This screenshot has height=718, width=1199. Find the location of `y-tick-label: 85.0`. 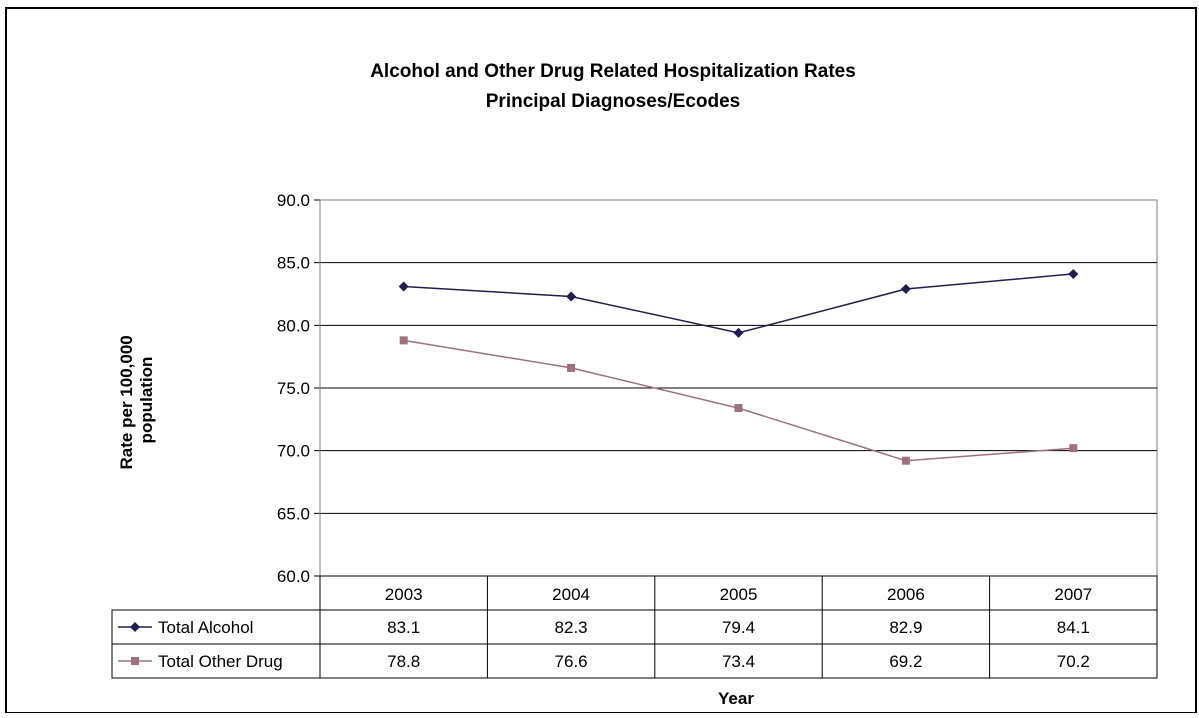

y-tick-label: 85.0 is located at coordinates (293, 263).